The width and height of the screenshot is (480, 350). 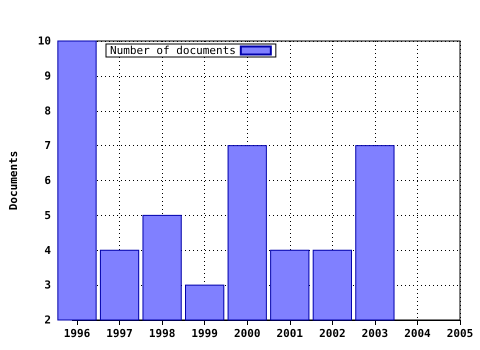 What do you see at coordinates (173, 50) in the screenshot?
I see `legend-label: Number of documents` at bounding box center [173, 50].